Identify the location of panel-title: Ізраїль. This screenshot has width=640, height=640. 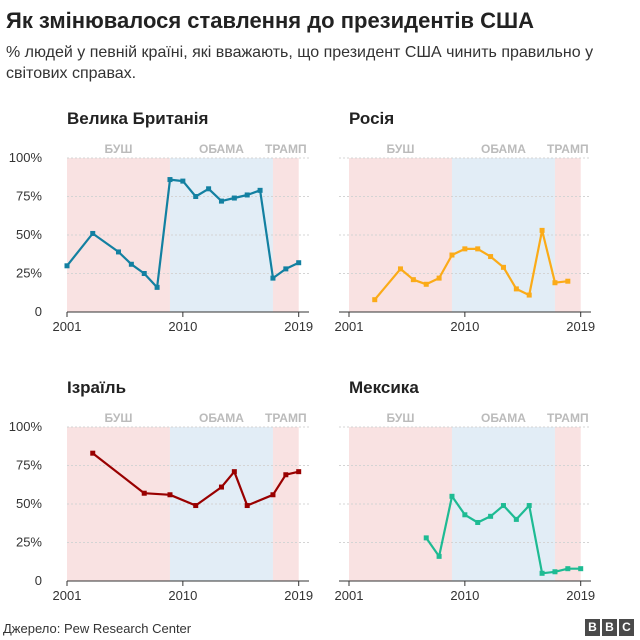
(96, 387).